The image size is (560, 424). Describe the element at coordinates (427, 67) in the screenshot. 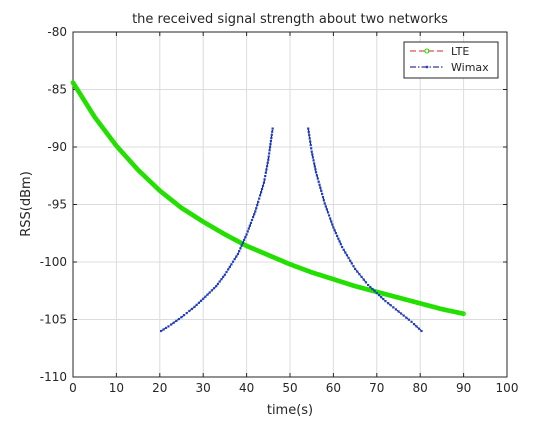

I see `legend-marker` at that location.